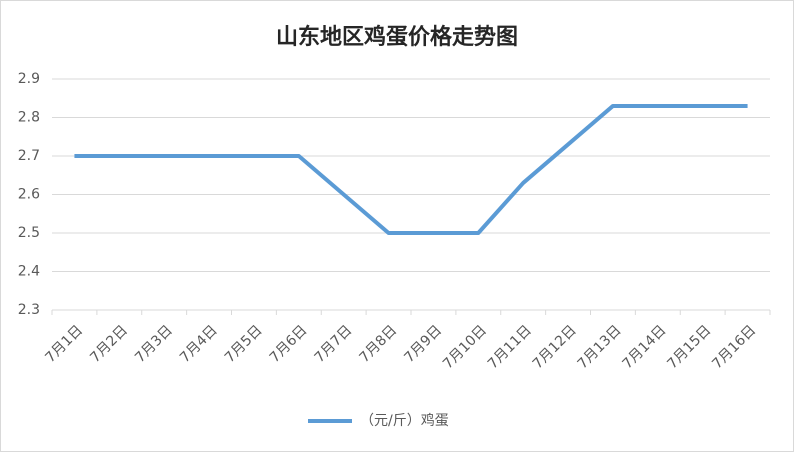 This screenshot has width=794, height=452. I want to click on y-tick-label: 2.3, so click(29, 310).